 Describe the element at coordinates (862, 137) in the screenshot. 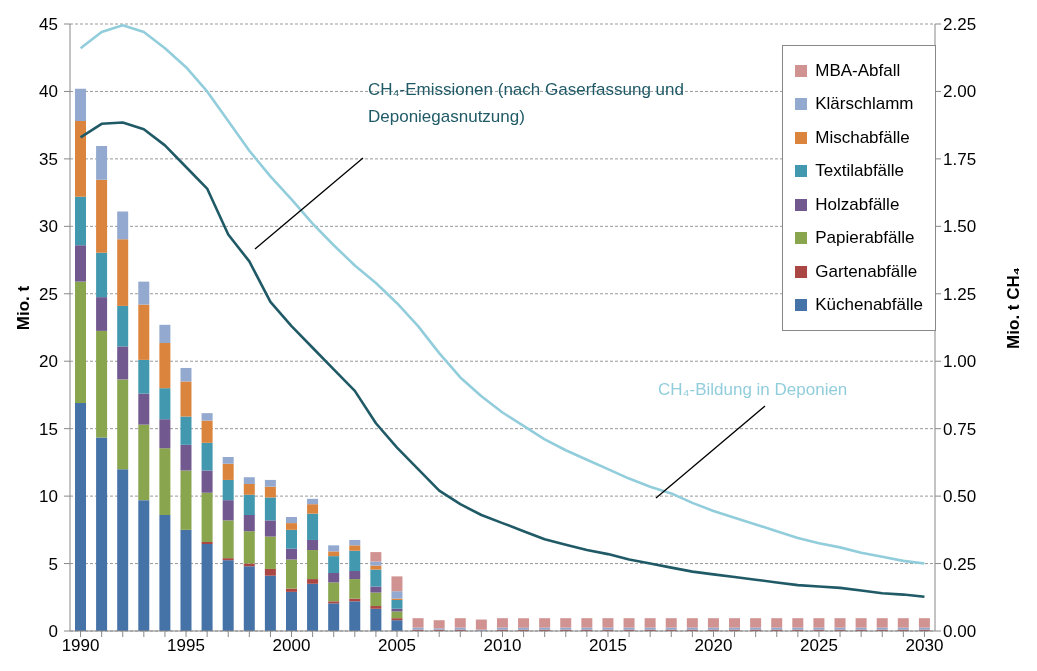

I see `legend-label: Mischabfälle` at that location.